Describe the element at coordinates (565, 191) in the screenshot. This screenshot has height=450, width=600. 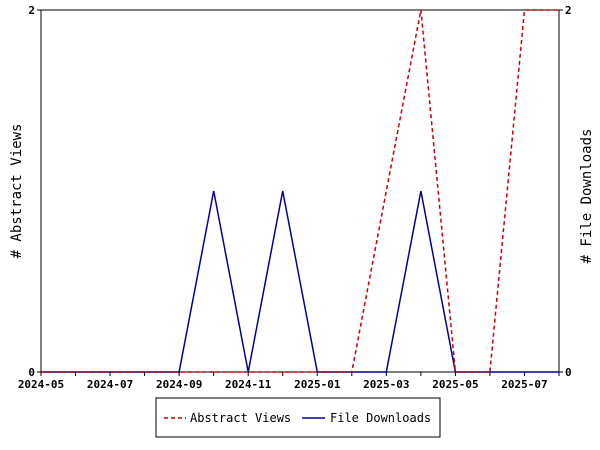
I see `y-axis-right: 02` at that location.